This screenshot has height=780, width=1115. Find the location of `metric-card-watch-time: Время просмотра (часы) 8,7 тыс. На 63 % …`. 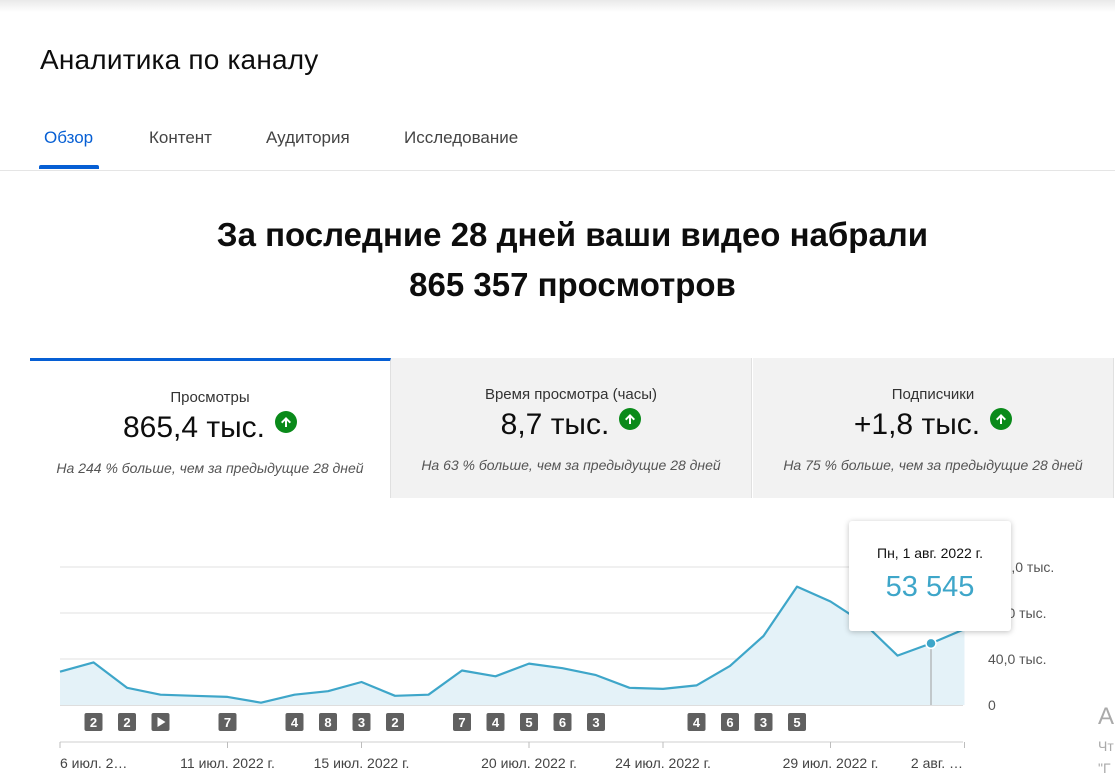

metric-card-watch-time: Время просмотра (часы) 8,7 тыс. На 63 % … is located at coordinates (571, 428).